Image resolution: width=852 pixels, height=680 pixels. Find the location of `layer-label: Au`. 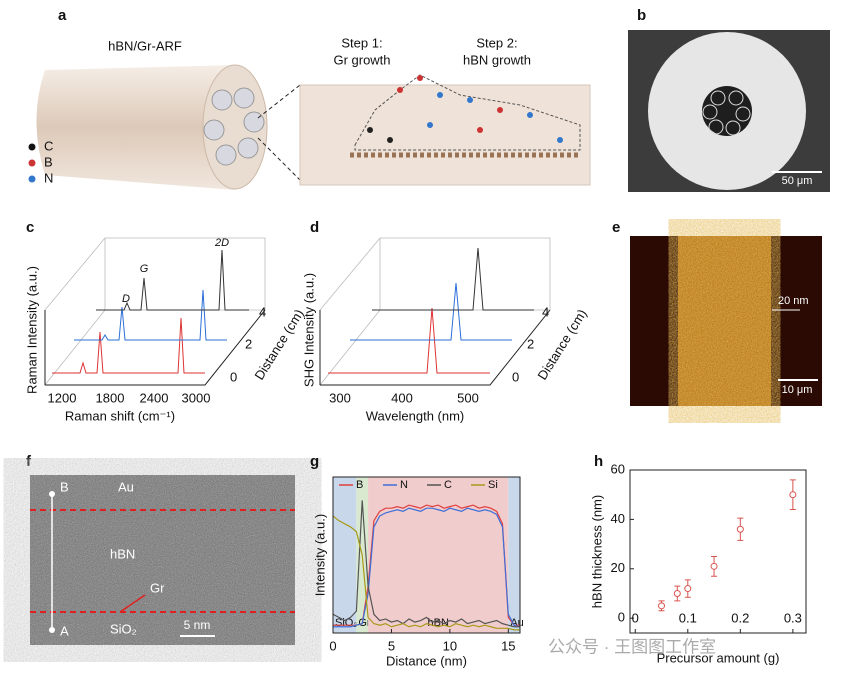

layer-label: Au is located at coordinates (126, 486).